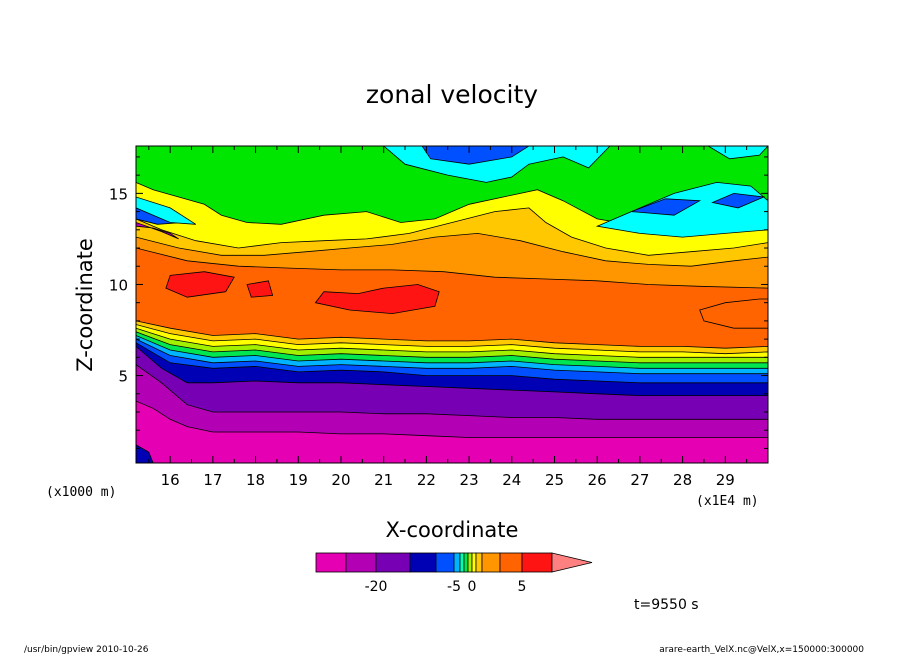 The image size is (904, 659). Describe the element at coordinates (761, 649) in the screenshot. I see `footer-right: arare-earth_VelX.nc@VelX,x=150000:300000` at that location.